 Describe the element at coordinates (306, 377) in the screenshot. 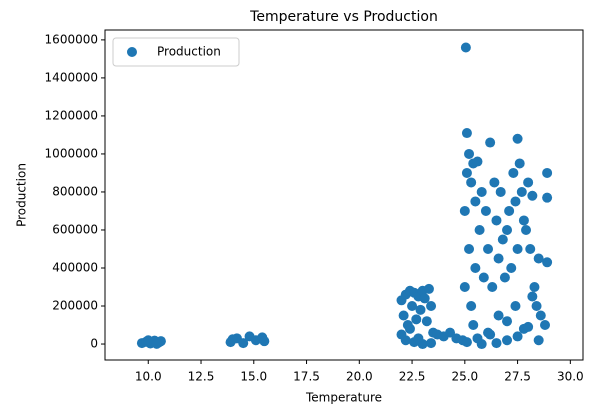

I see `x-tick-label: 17.5` at that location.